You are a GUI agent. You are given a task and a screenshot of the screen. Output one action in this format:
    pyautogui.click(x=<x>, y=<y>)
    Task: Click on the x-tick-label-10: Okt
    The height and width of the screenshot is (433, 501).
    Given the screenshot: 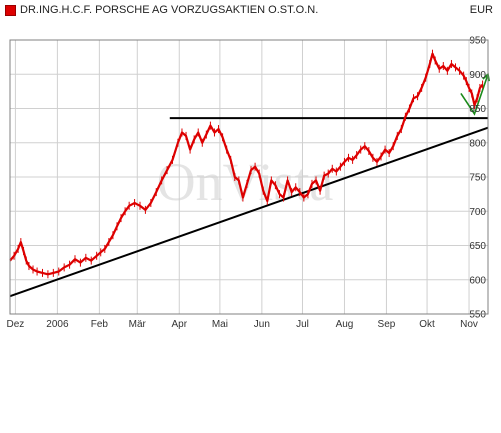 What is the action you would take?
    pyautogui.click(x=427, y=324)
    